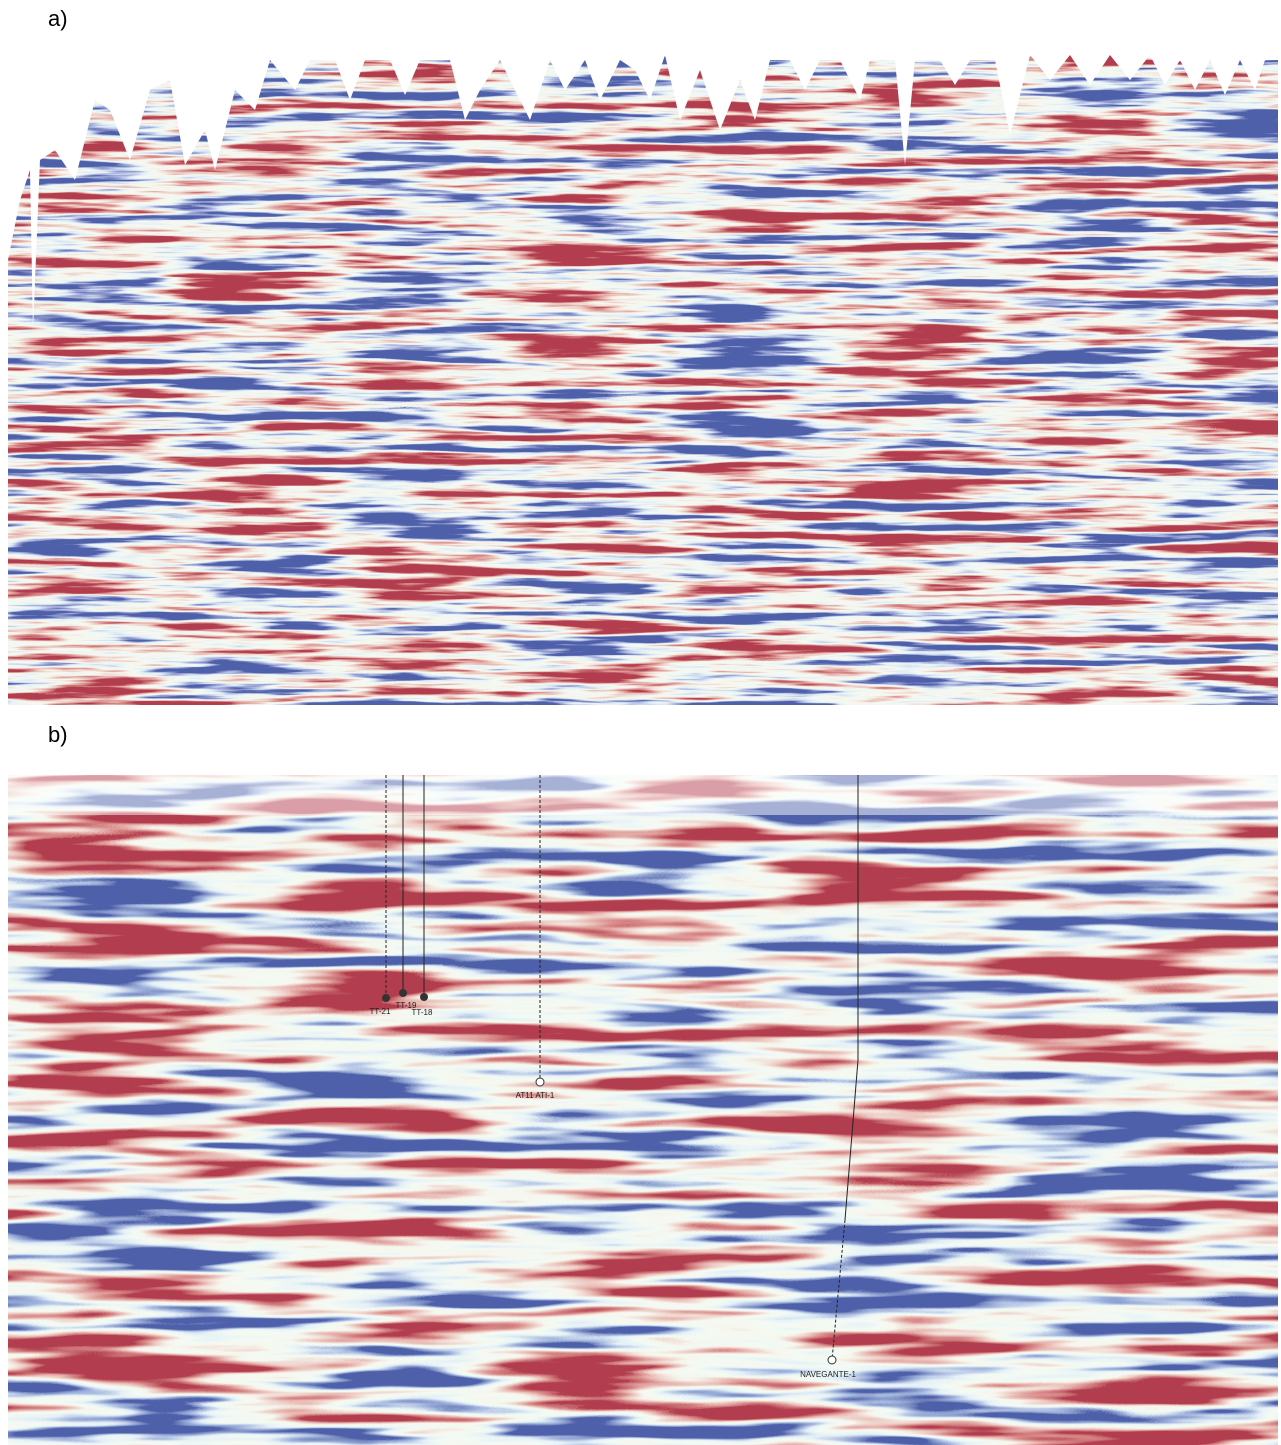 The image size is (1281, 1445). I want to click on well-label: TT-18, so click(422, 1012).